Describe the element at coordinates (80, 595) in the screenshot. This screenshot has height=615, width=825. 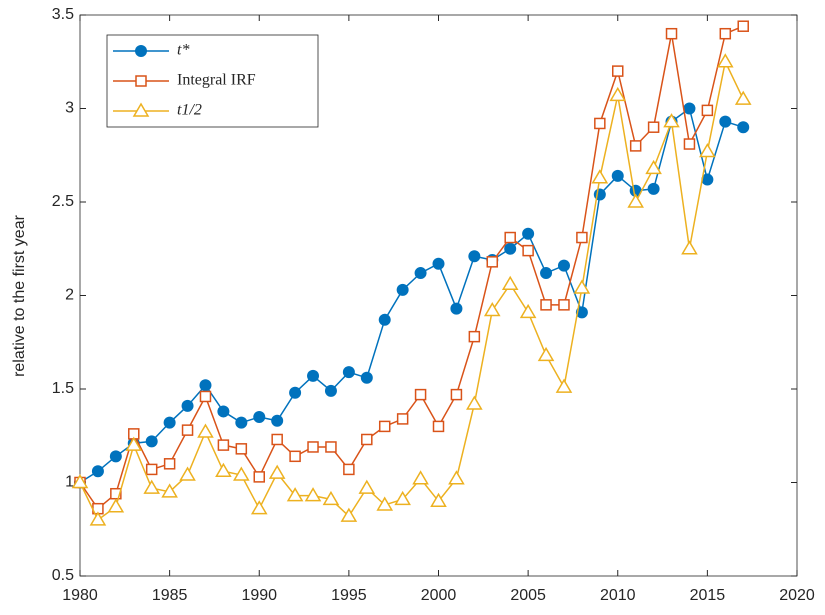
I see `x-tick-label: 1980` at that location.